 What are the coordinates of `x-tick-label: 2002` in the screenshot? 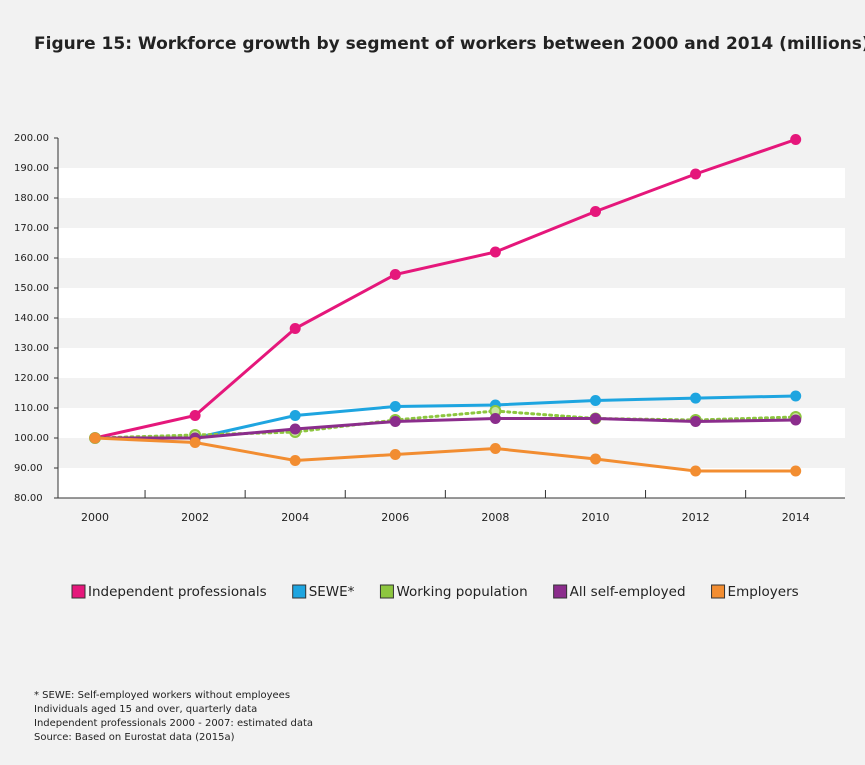 It's located at (195, 517).